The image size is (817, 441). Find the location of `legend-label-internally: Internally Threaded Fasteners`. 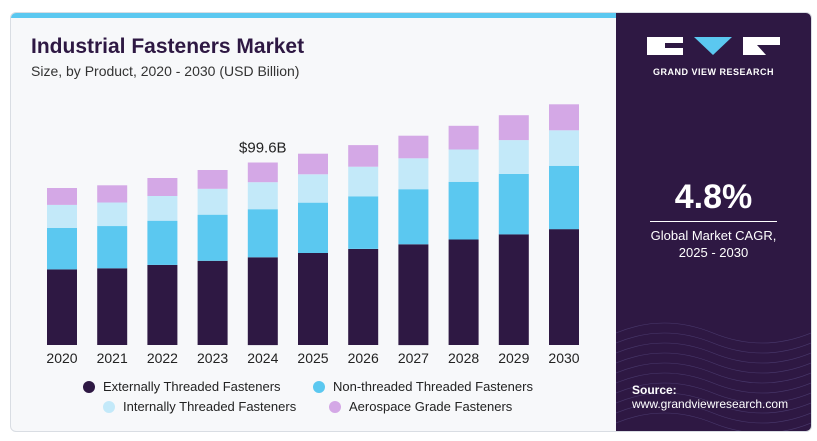

legend-label-internally: Internally Threaded Fasteners is located at coordinates (210, 406).